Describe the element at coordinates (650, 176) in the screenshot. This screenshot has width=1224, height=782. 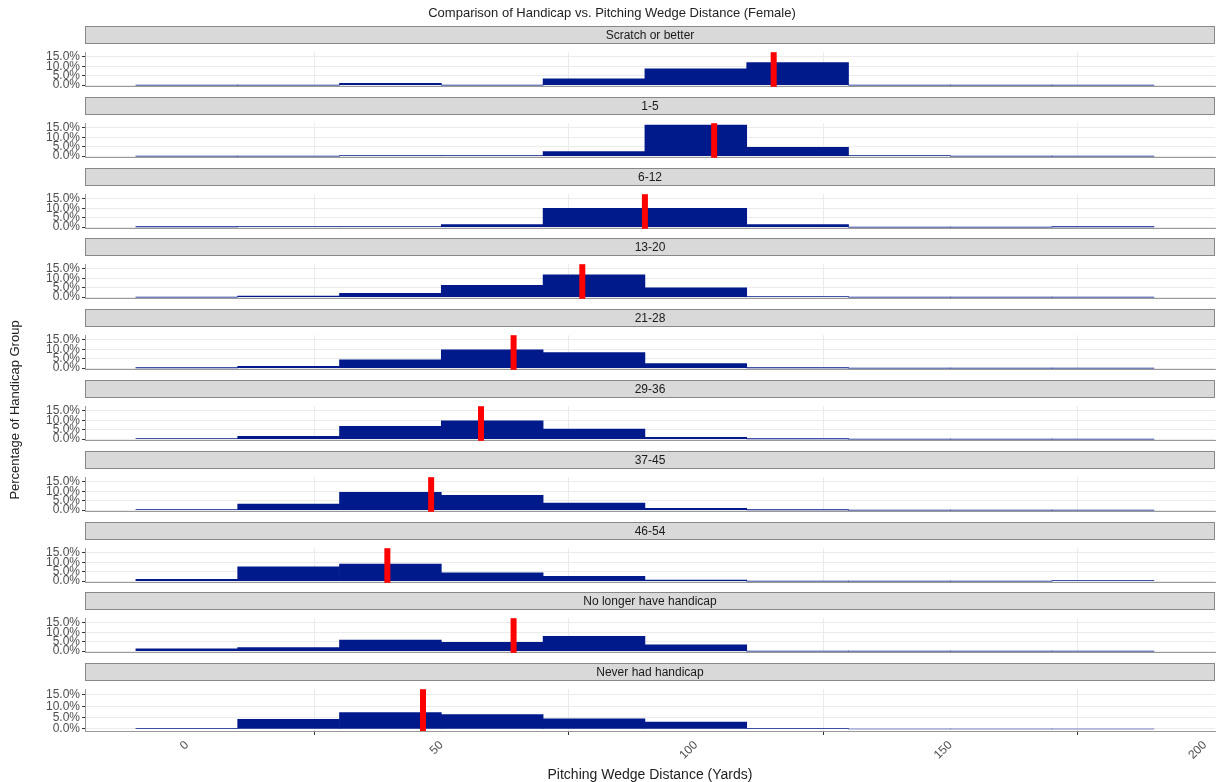
I see `chart-subtitle: 6-12` at that location.